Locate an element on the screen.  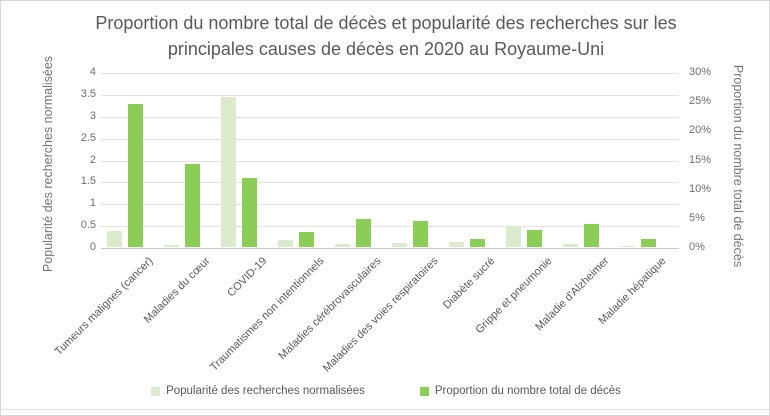
x-axis-category-label: Diabète sucré is located at coordinates (469, 283).